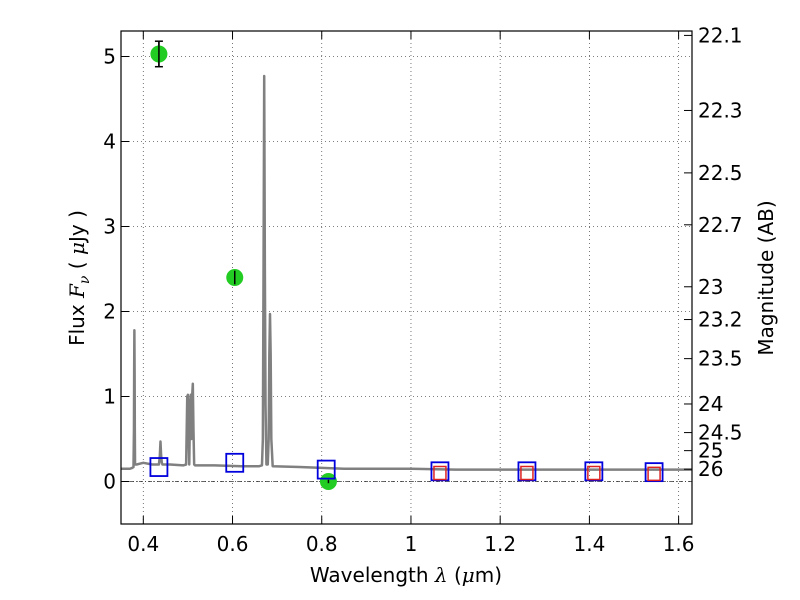 This screenshot has width=800, height=600. Describe the element at coordinates (143, 544) in the screenshot. I see `x-tick-label: 0.4` at that location.